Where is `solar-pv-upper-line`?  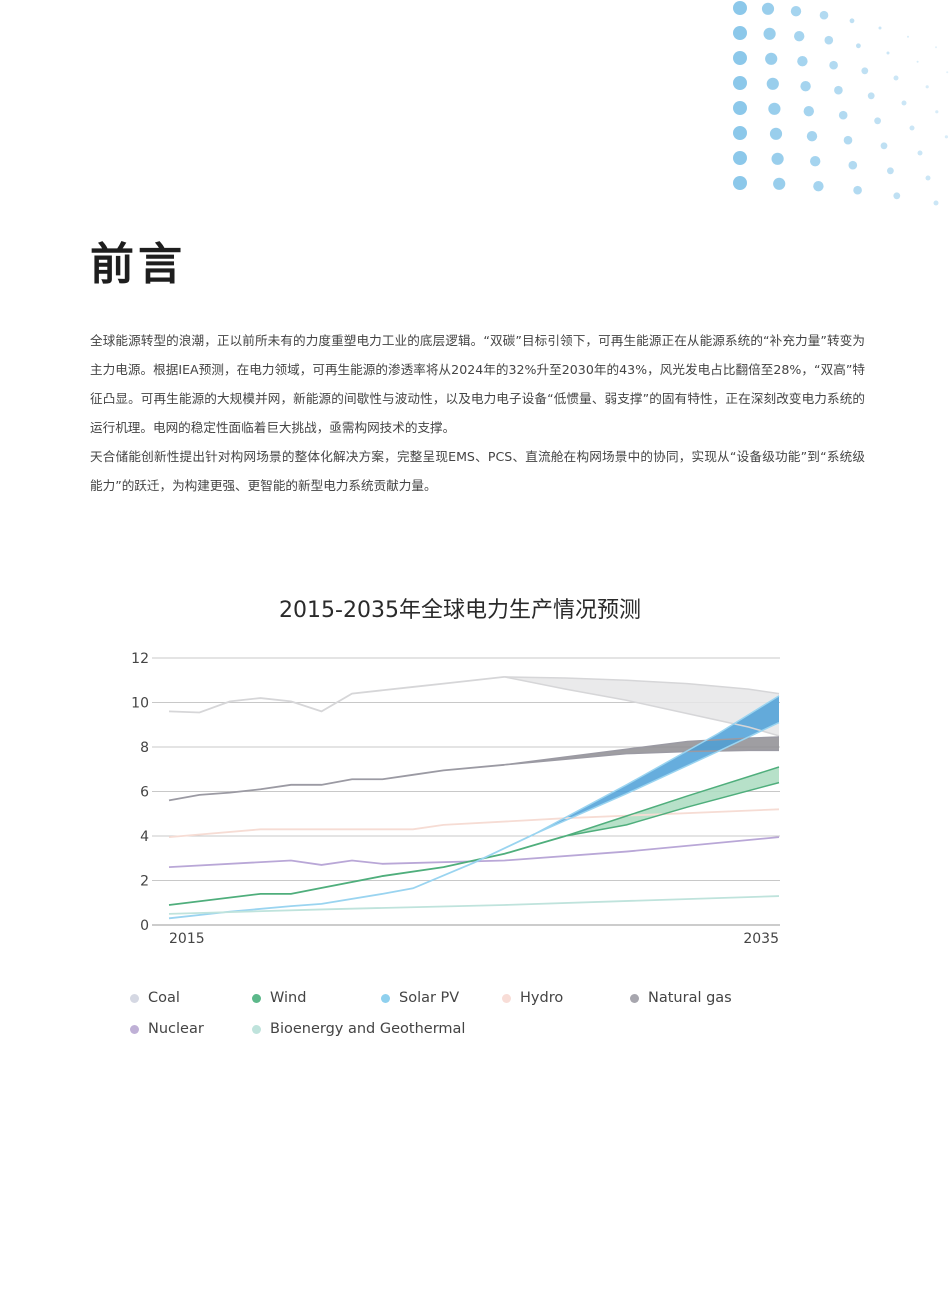 solar-pv-upper-line is located at coordinates (657, 765).